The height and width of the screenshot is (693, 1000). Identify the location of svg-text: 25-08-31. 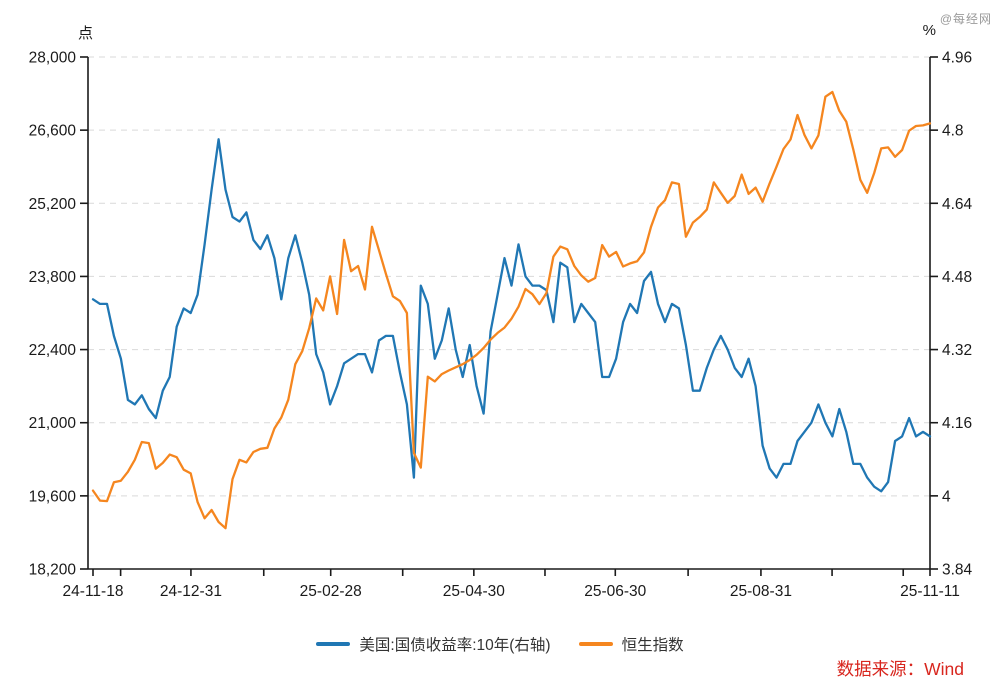
(761, 591).